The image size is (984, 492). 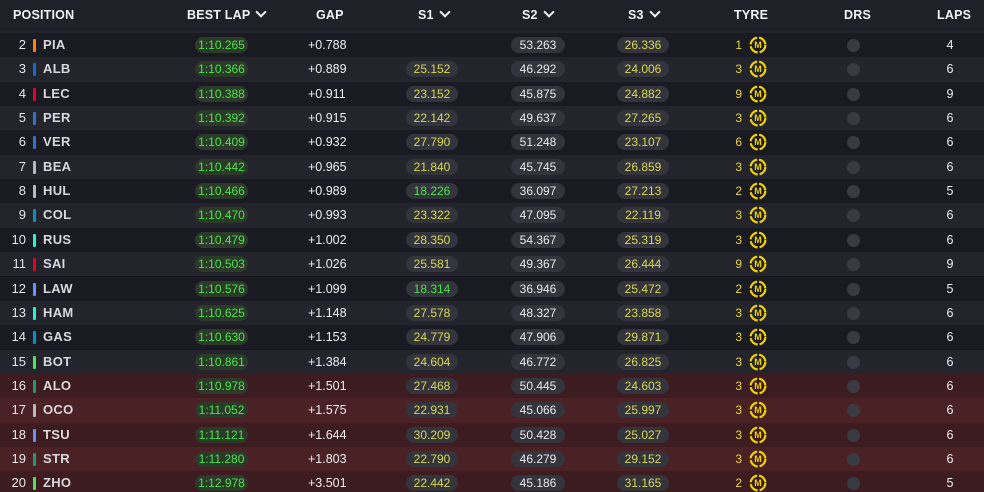 What do you see at coordinates (492, 361) in the screenshot?
I see `table-row: 15 BOT 1:10.861 +1.384 24.604 46.772 26.825 3 M 6` at bounding box center [492, 361].